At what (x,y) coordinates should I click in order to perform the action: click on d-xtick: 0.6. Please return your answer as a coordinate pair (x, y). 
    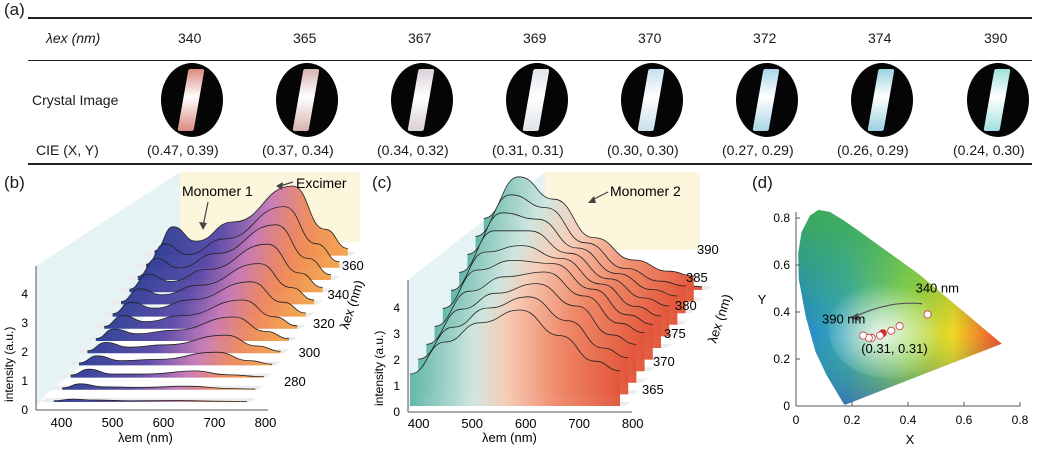
    Looking at the image, I should click on (964, 420).